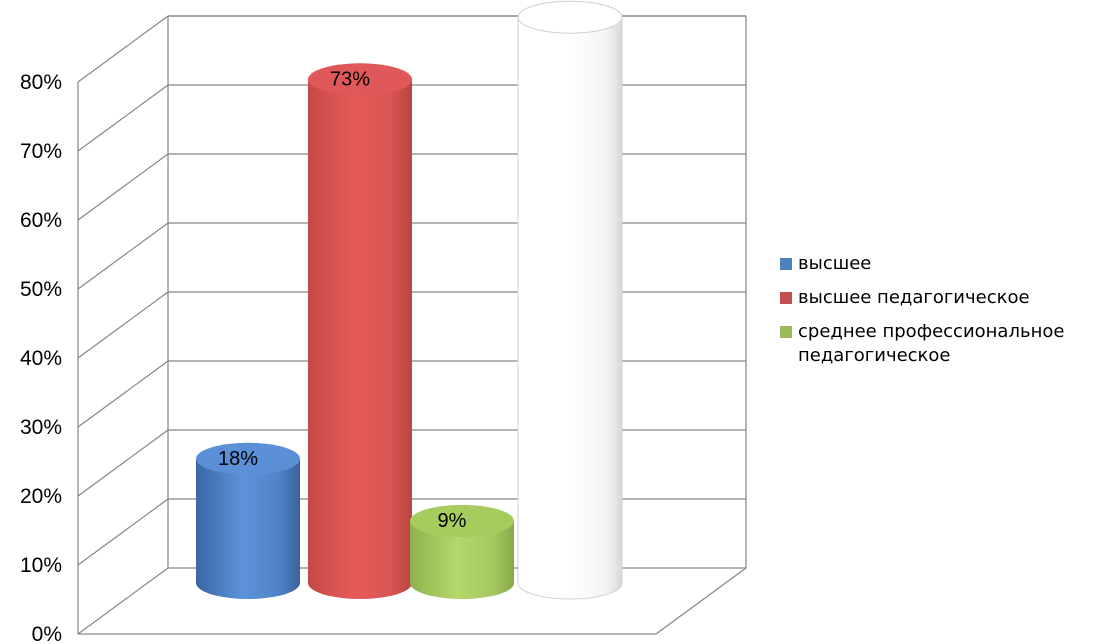 This screenshot has height=644, width=1120. Describe the element at coordinates (41, 151) in the screenshot. I see `y-tick-label: 70%` at that location.